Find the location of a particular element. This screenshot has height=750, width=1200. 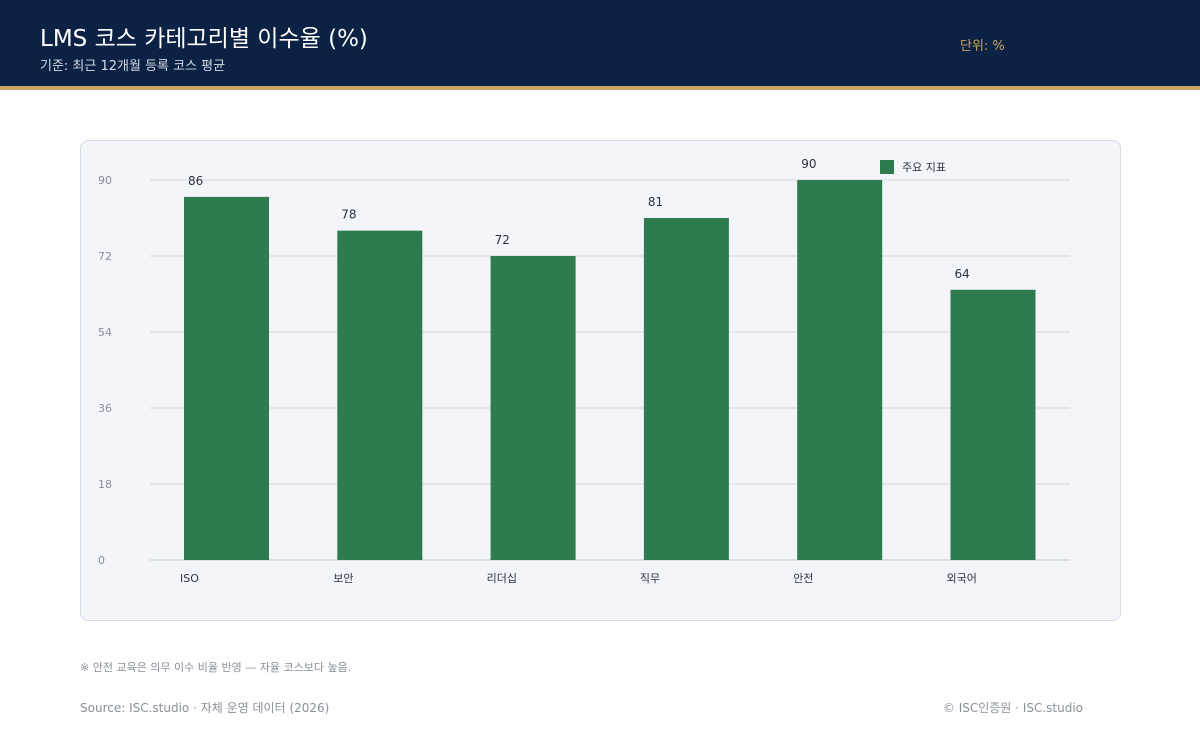

x-tick-label: 보안 is located at coordinates (343, 578).